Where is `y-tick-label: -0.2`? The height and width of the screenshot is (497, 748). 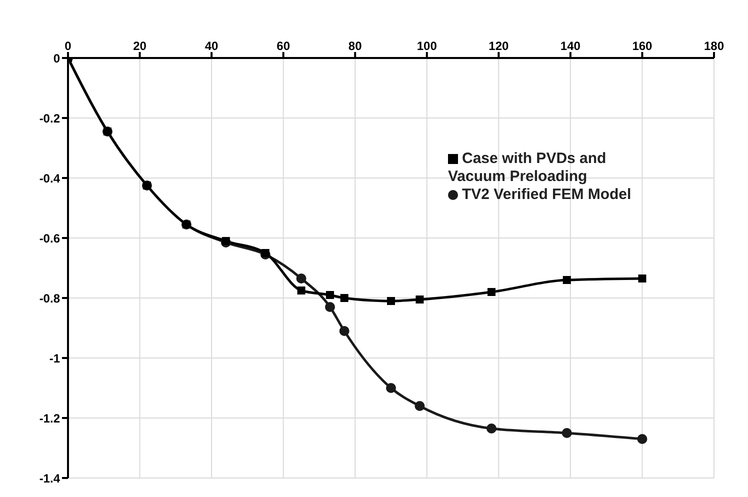 y-tick-label: -0.2 is located at coordinates (49, 118).